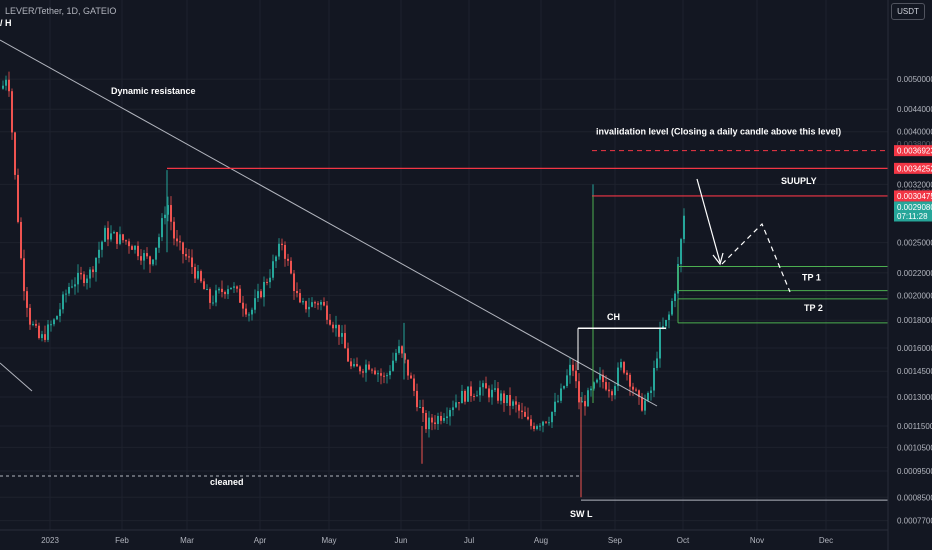 This screenshot has height=550, width=932. Describe the element at coordinates (914, 132) in the screenshot. I see `y-tick-label: 0.0040000` at that location.